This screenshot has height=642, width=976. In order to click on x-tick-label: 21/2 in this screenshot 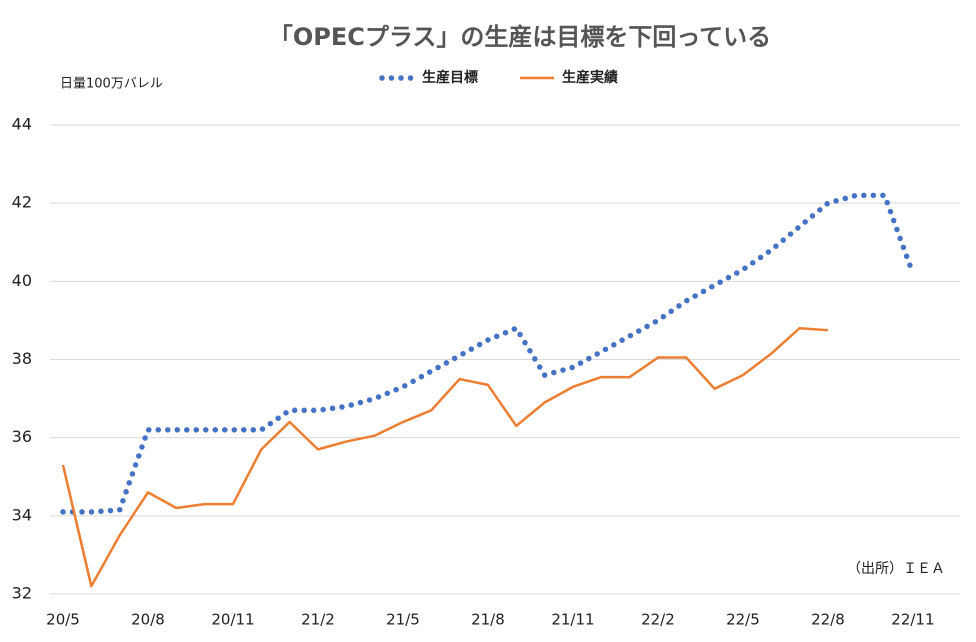, I will do `click(318, 620)`.